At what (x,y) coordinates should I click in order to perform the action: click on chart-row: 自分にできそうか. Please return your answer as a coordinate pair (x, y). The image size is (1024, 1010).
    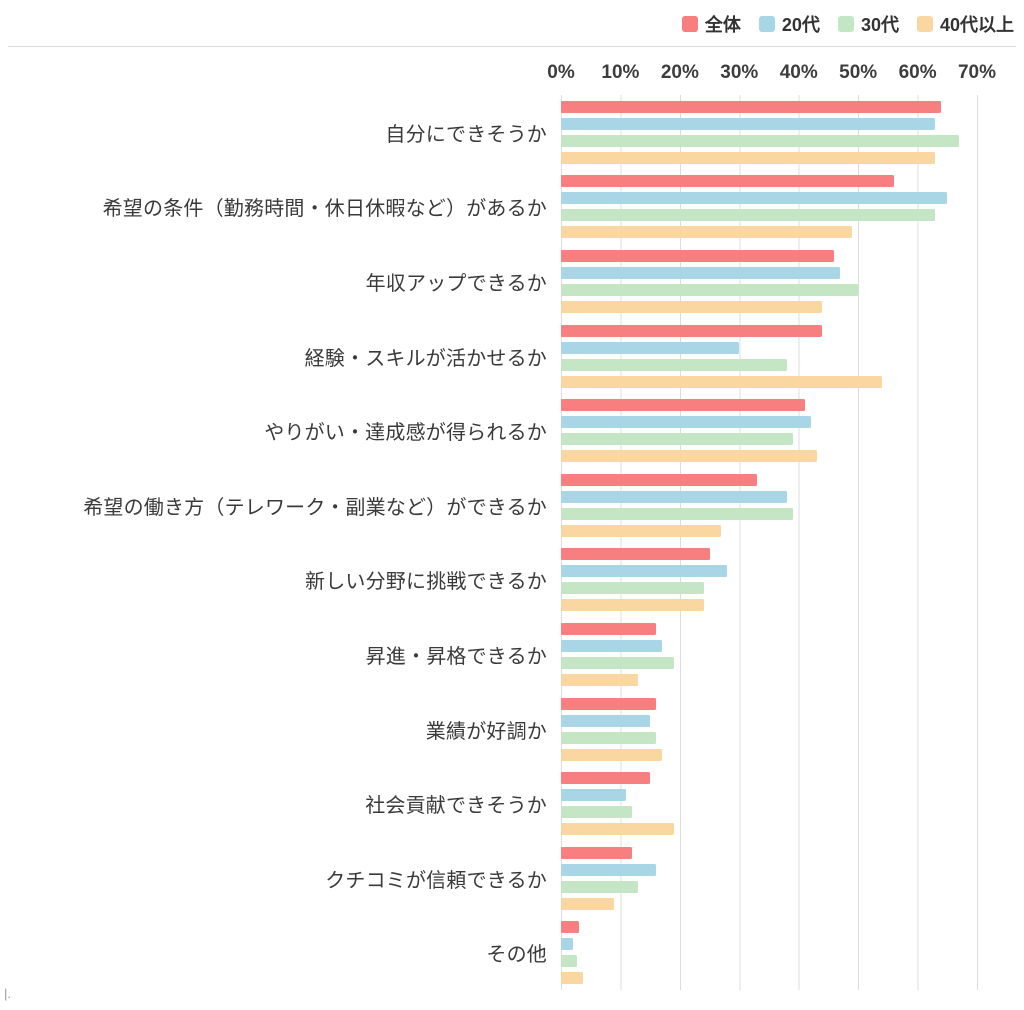
    Looking at the image, I should click on (508, 132).